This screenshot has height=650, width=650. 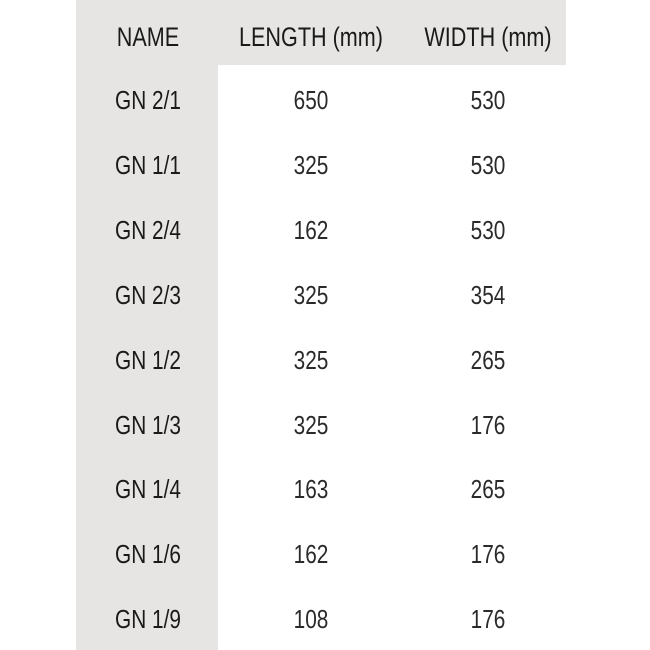 I want to click on header-width: WIDTH (mm), so click(x=488, y=37).